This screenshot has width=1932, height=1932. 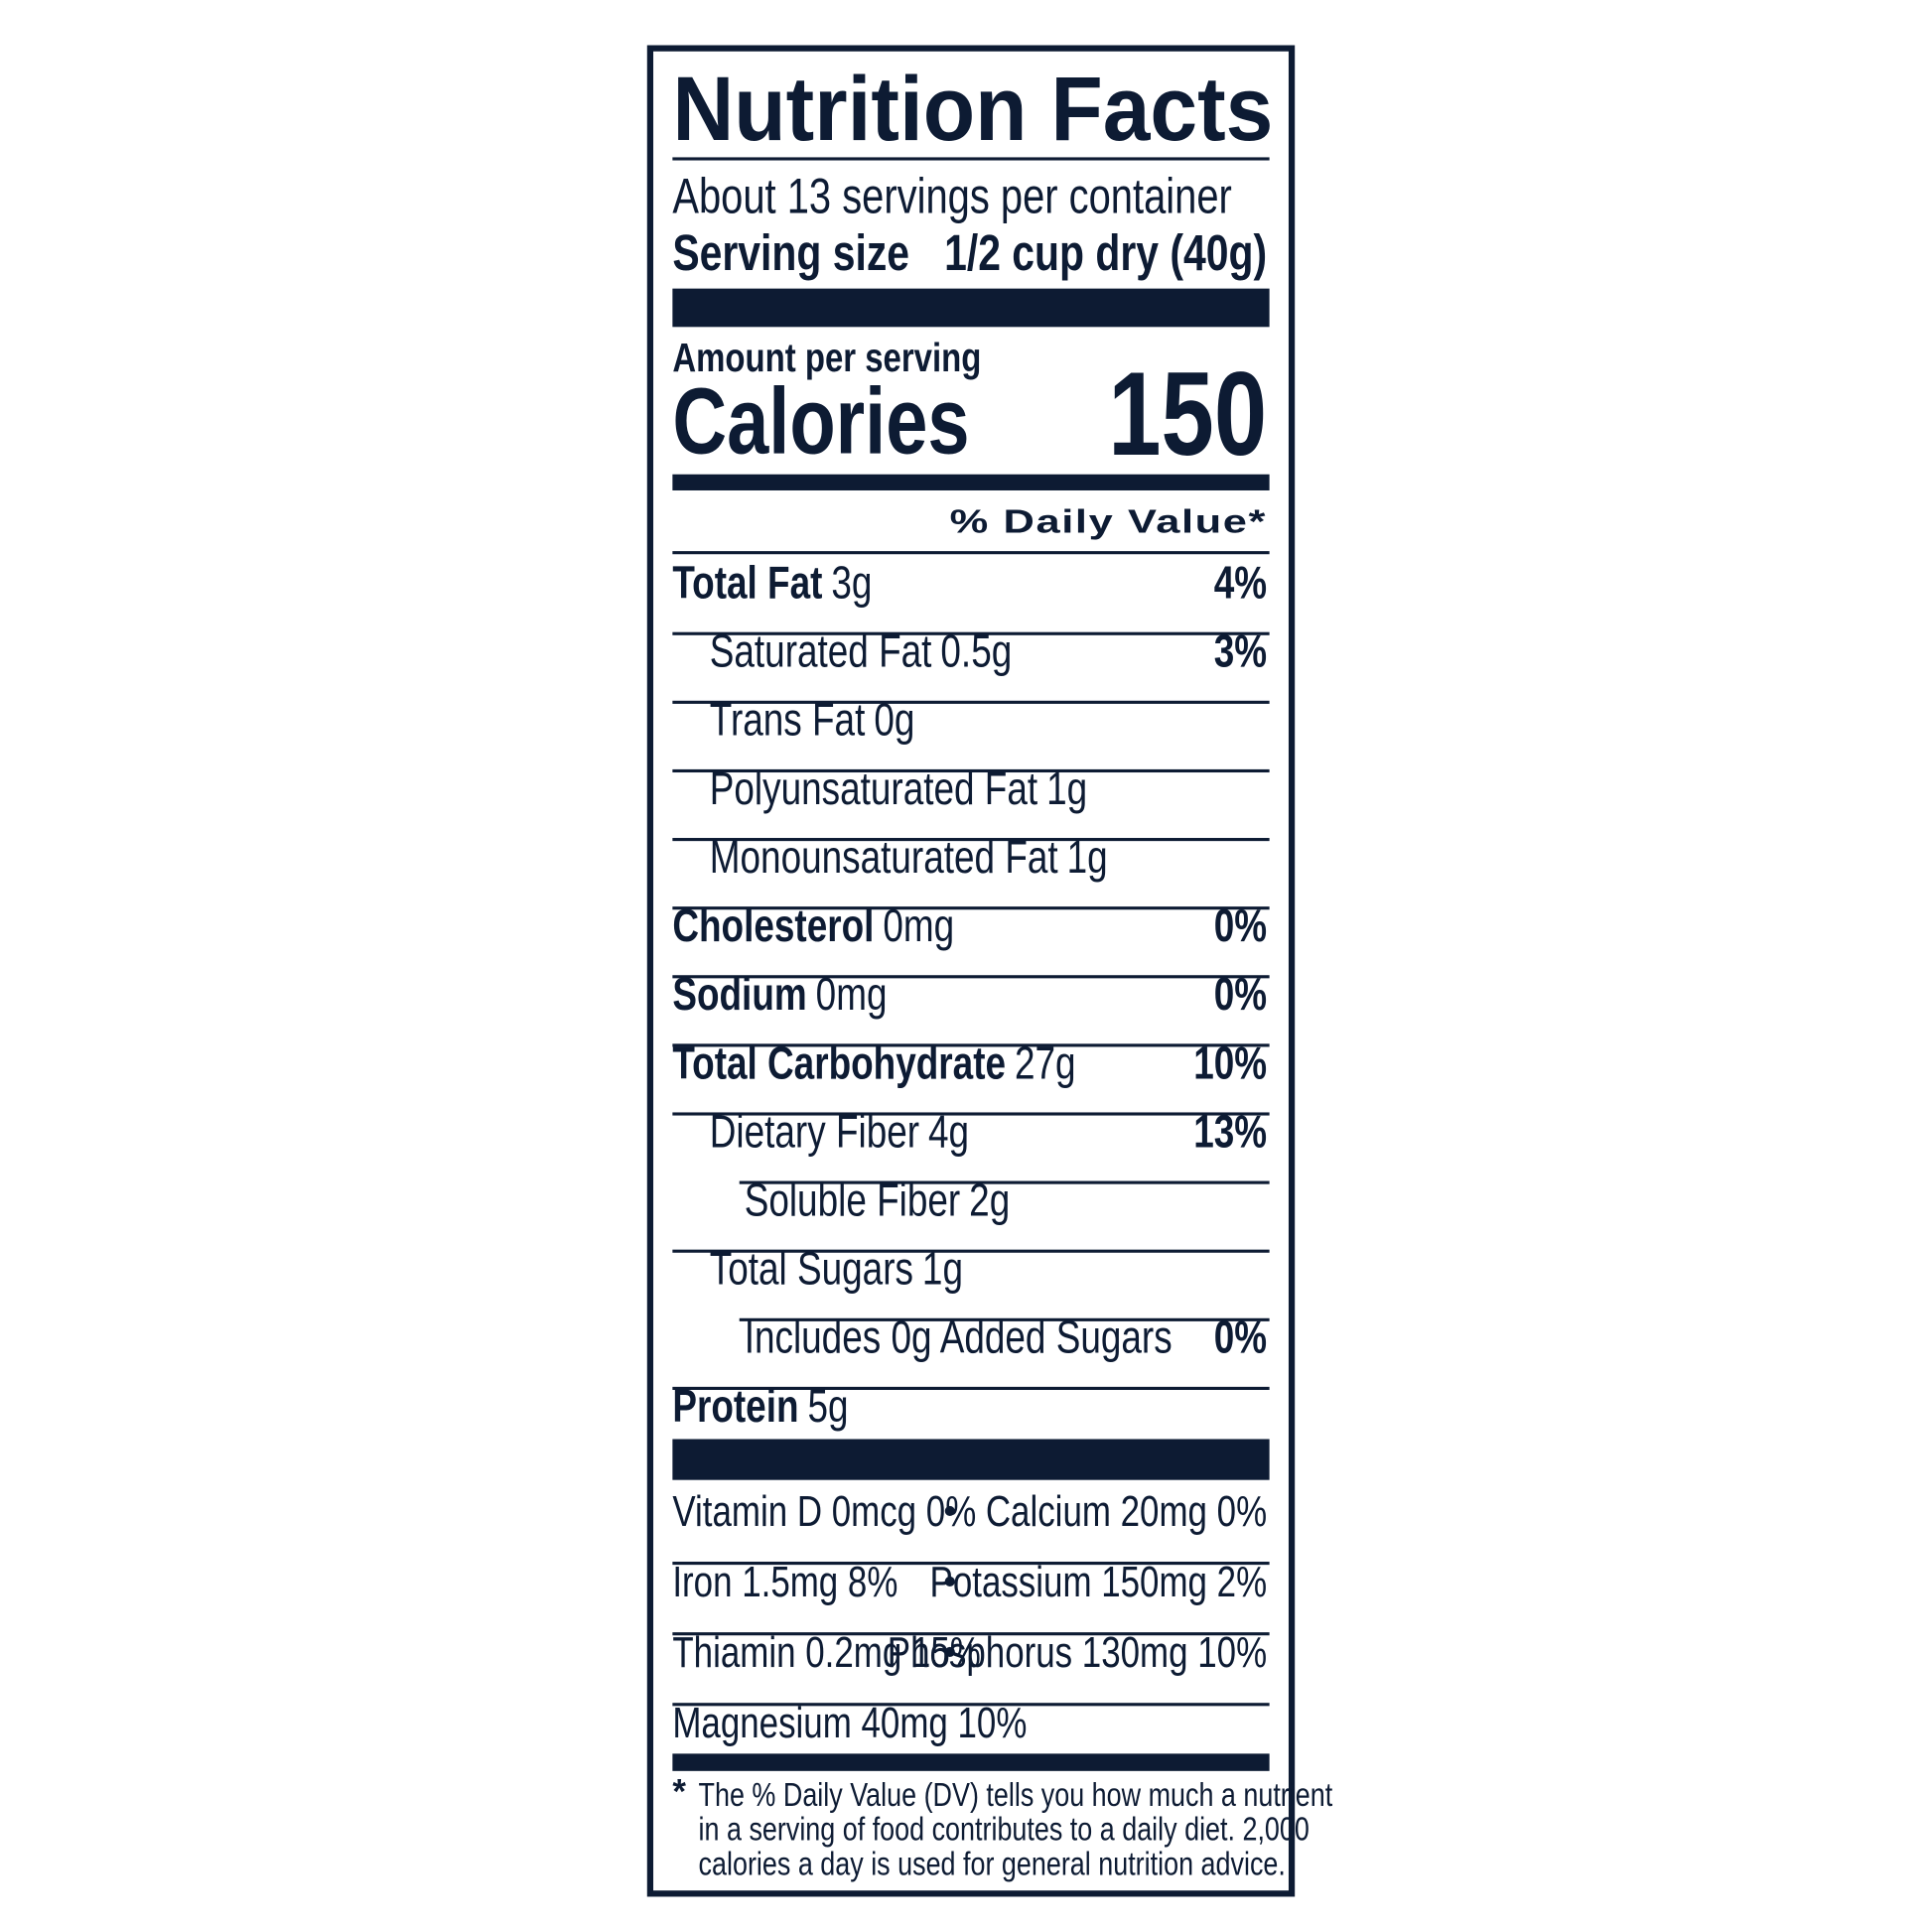 I want to click on nutrient-name: Total Fat, so click(x=747, y=583).